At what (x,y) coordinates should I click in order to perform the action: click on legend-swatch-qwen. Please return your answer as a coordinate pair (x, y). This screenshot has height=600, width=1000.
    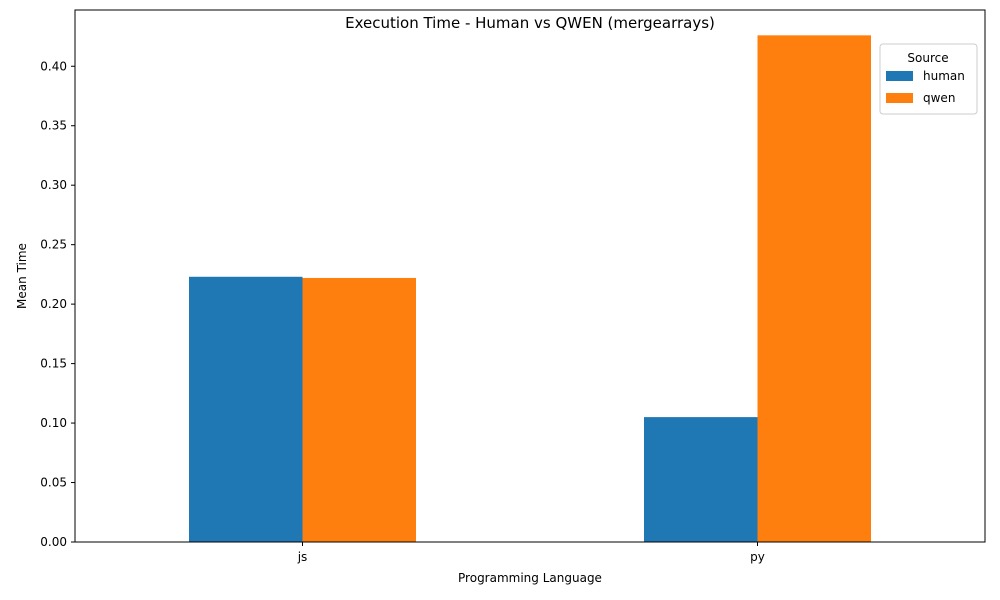
    Looking at the image, I should click on (899, 98).